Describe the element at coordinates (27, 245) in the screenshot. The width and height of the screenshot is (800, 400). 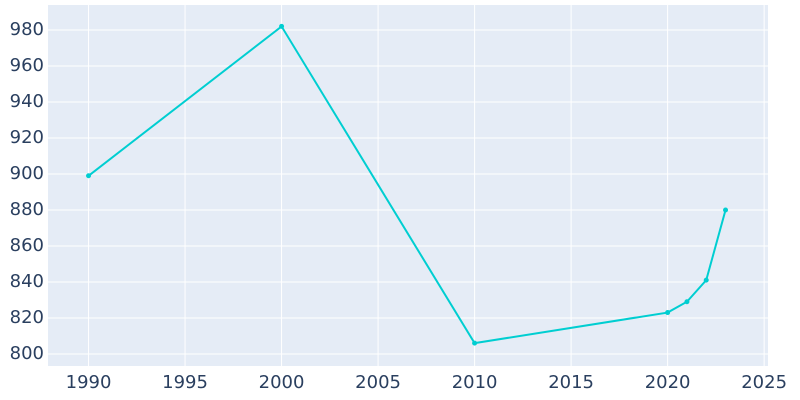
I see `y-tick-label: 860` at that location.